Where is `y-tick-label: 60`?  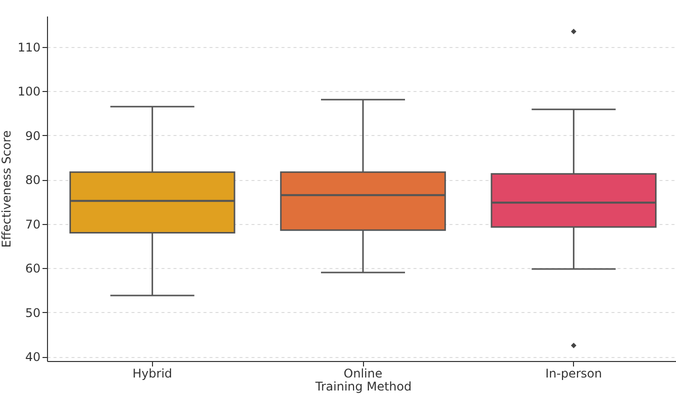 y-tick-label: 60 is located at coordinates (32, 269).